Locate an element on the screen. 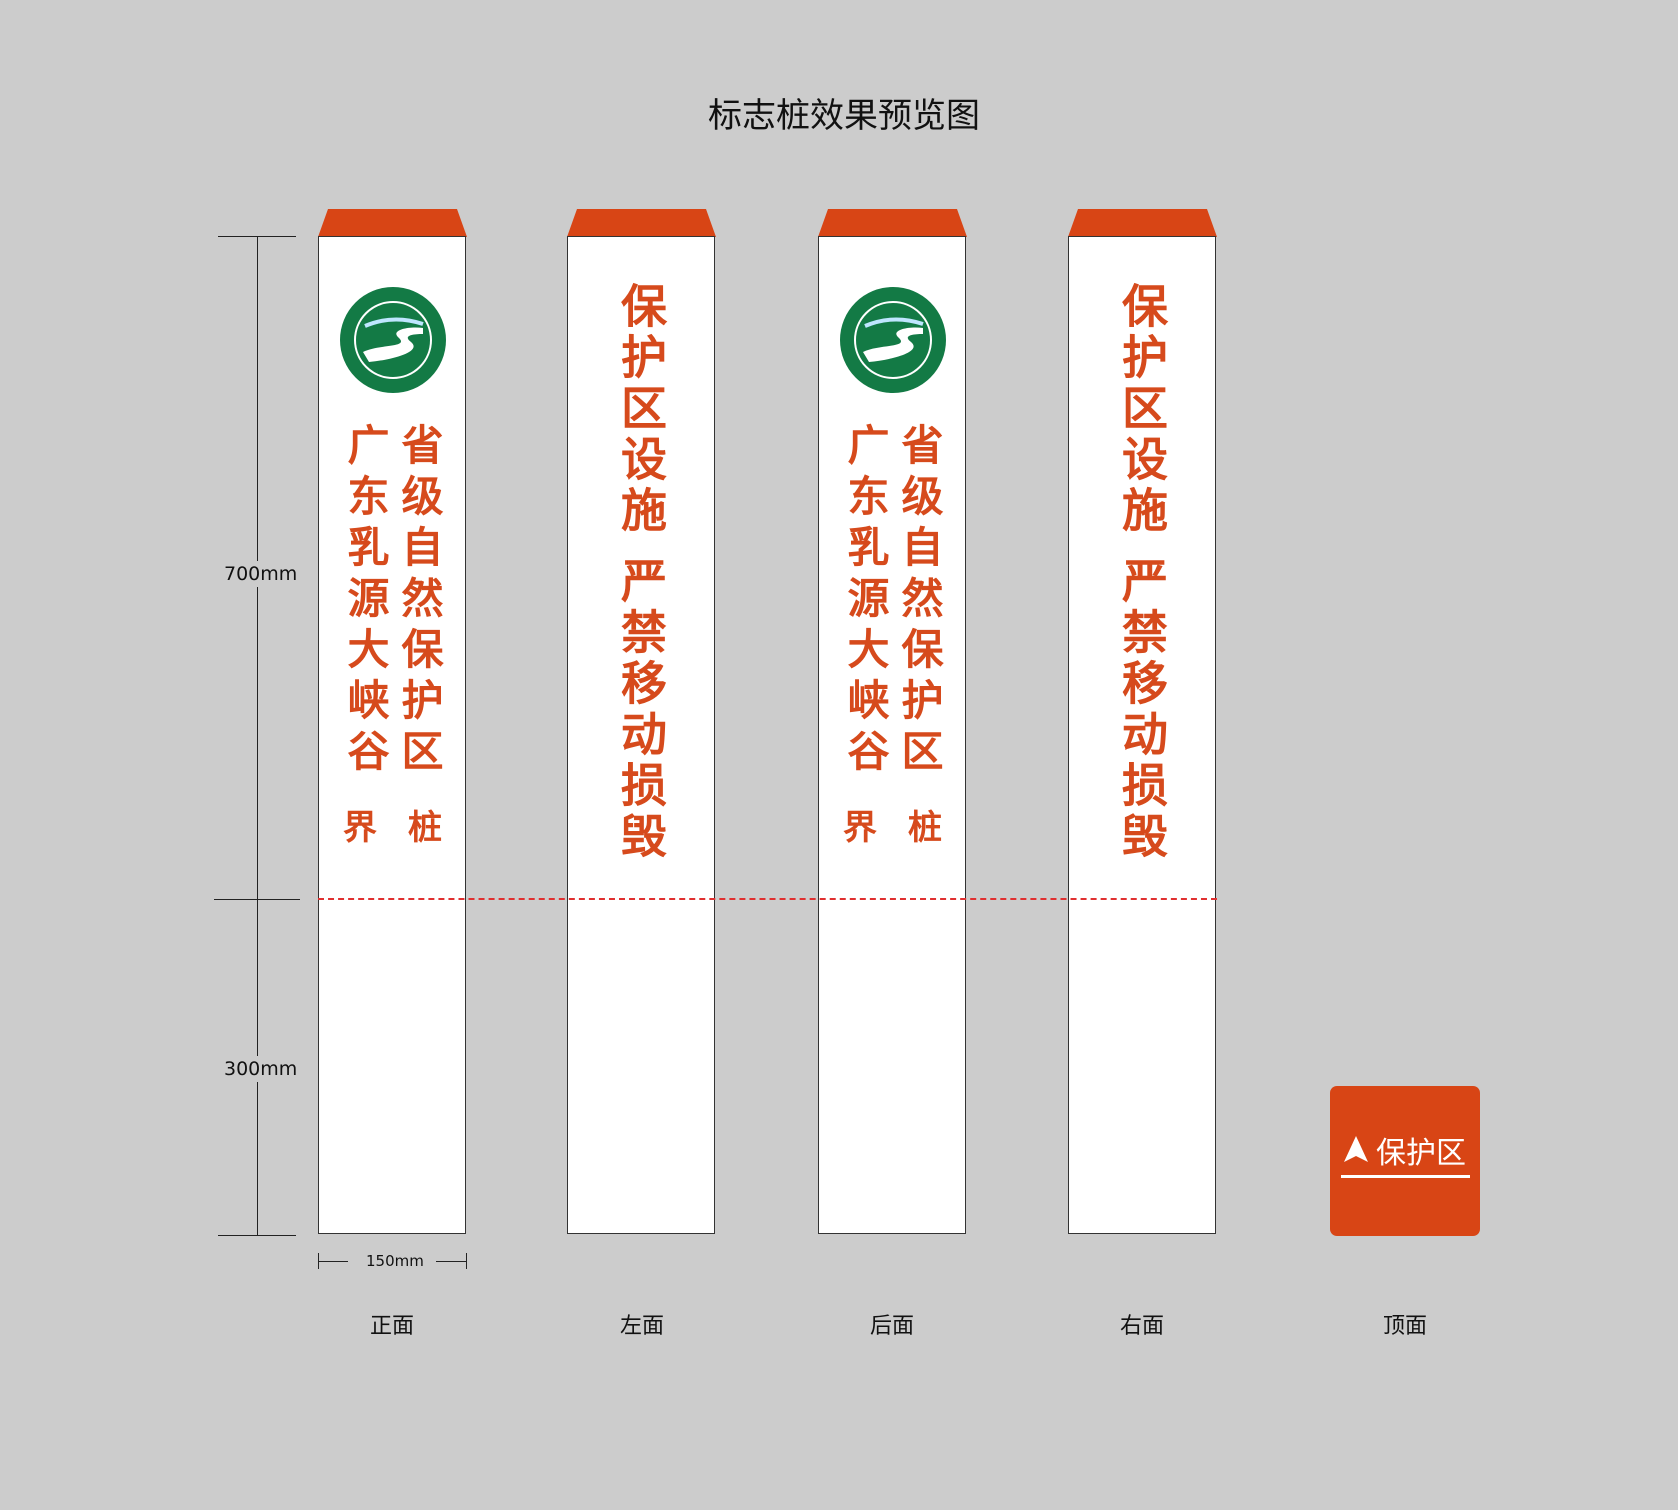 The width and height of the screenshot is (1678, 1510). top-view-sign: 保护区 is located at coordinates (1405, 1161).